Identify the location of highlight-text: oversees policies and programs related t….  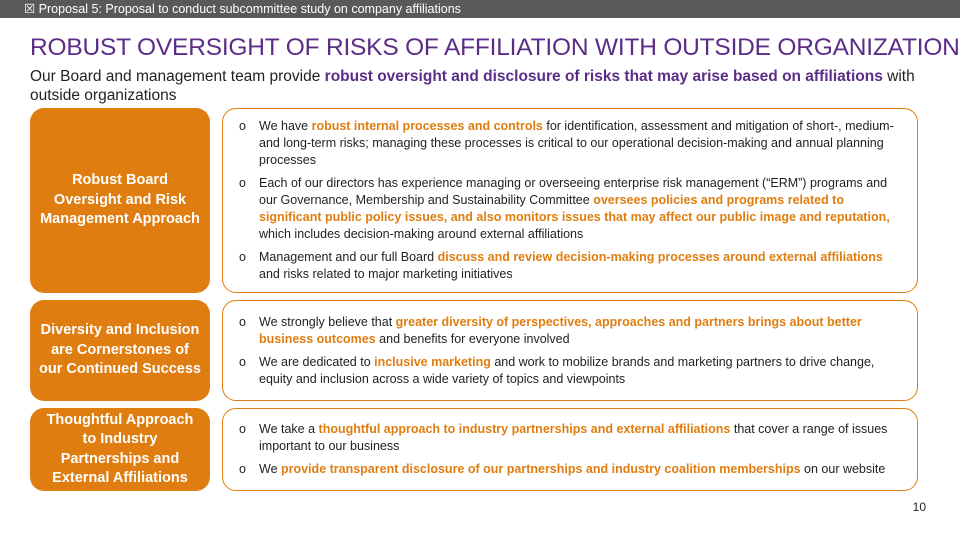
(574, 208).